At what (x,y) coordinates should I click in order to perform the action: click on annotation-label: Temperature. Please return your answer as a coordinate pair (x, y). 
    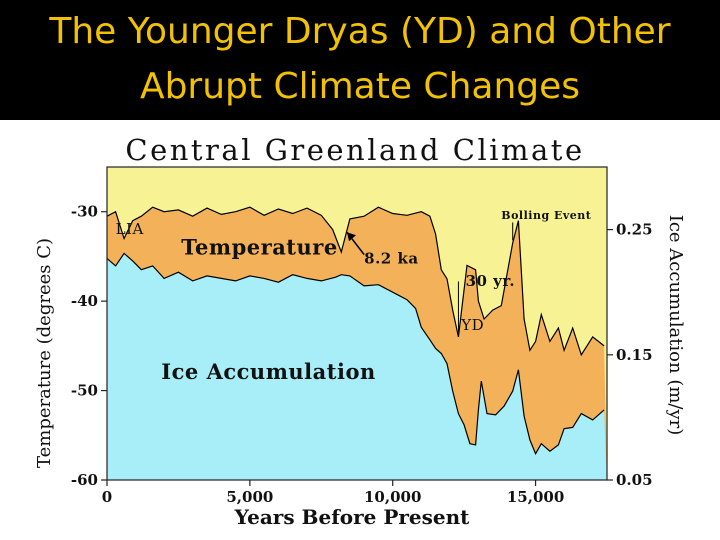
    Looking at the image, I should click on (259, 247).